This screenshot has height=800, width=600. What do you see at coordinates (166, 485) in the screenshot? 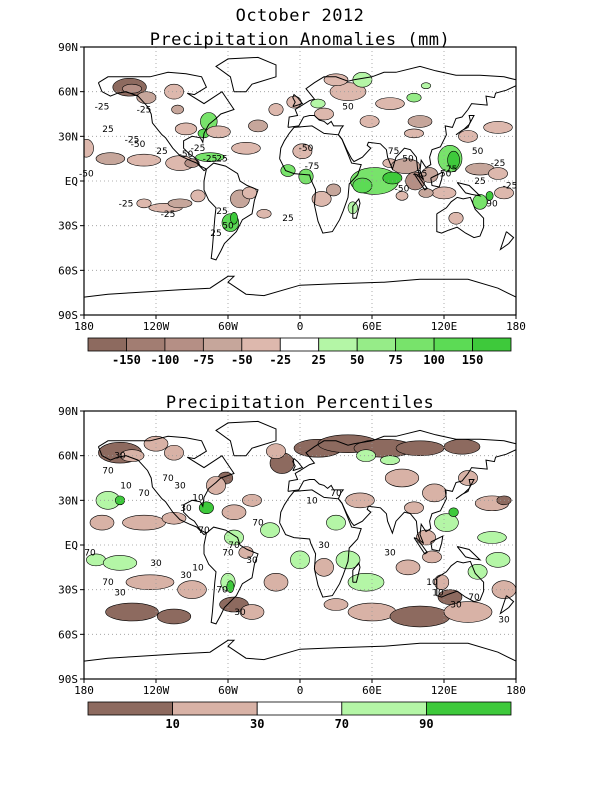
I see `coastline-northAmerica` at bounding box center [166, 485].